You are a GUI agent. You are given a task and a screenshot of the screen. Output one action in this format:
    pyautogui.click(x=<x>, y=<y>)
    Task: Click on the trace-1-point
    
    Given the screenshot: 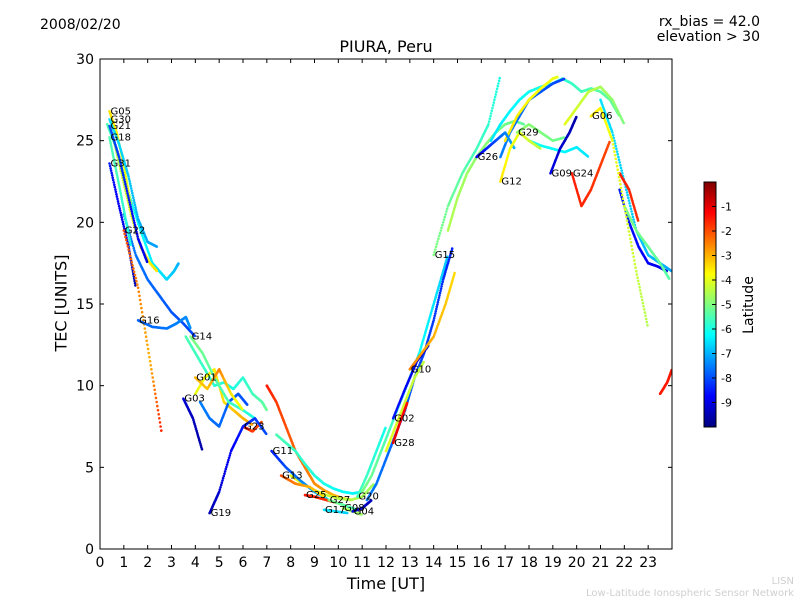 What is the action you would take?
    pyautogui.click(x=157, y=271)
    